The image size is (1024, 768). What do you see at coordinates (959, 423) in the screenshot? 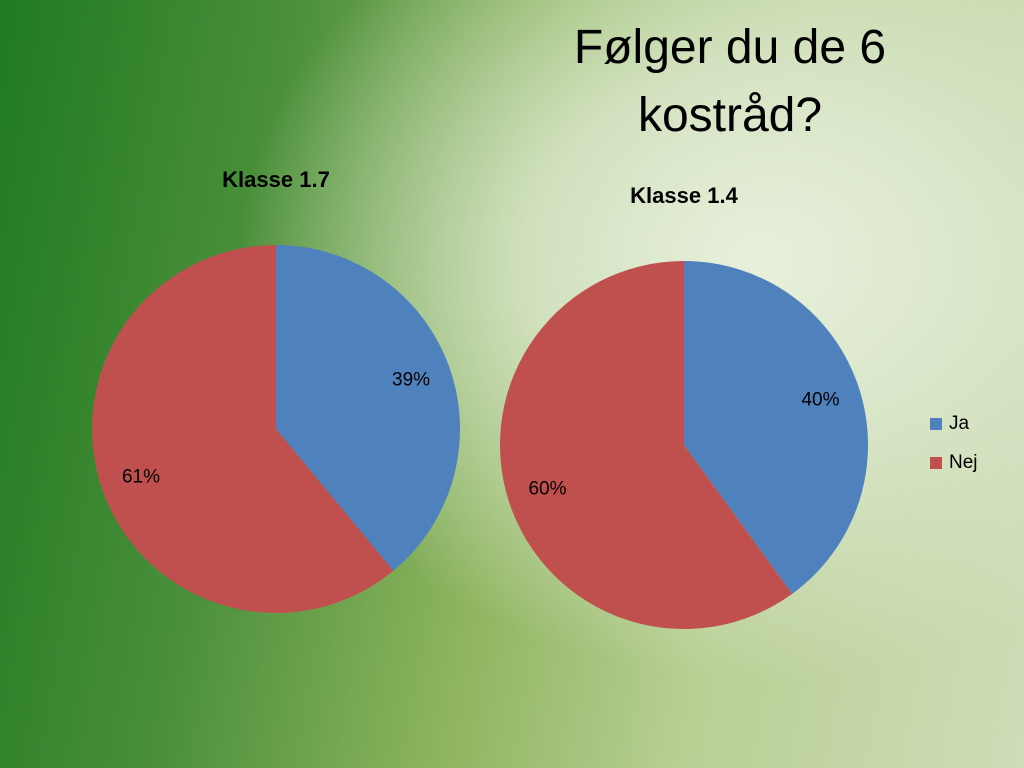
I see `legend-label: Ja` at bounding box center [959, 423].